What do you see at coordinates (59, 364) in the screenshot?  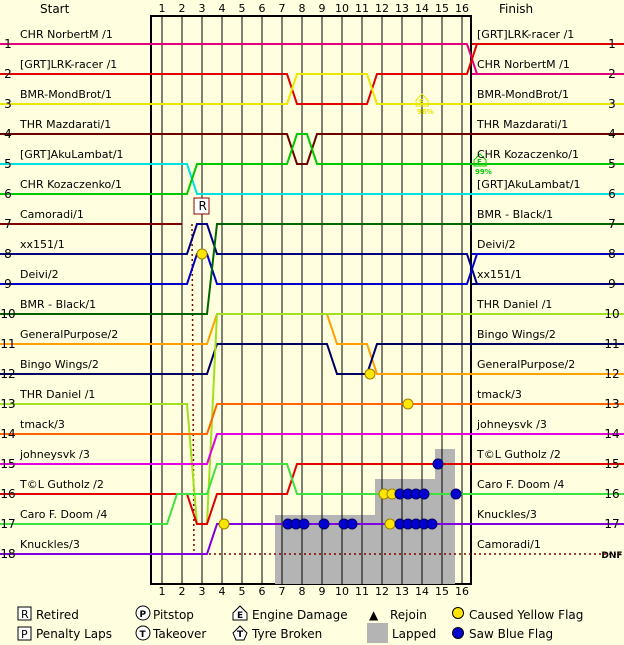 I see `start-driver-label: Bingo Wings/2` at bounding box center [59, 364].